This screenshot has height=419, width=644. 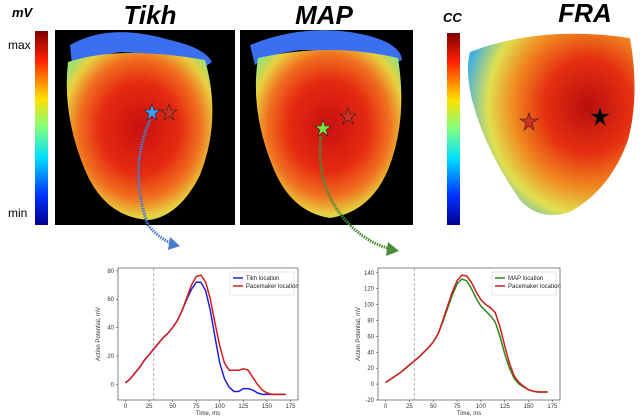 I want to click on panel-title: Tikh, so click(x=150, y=15).